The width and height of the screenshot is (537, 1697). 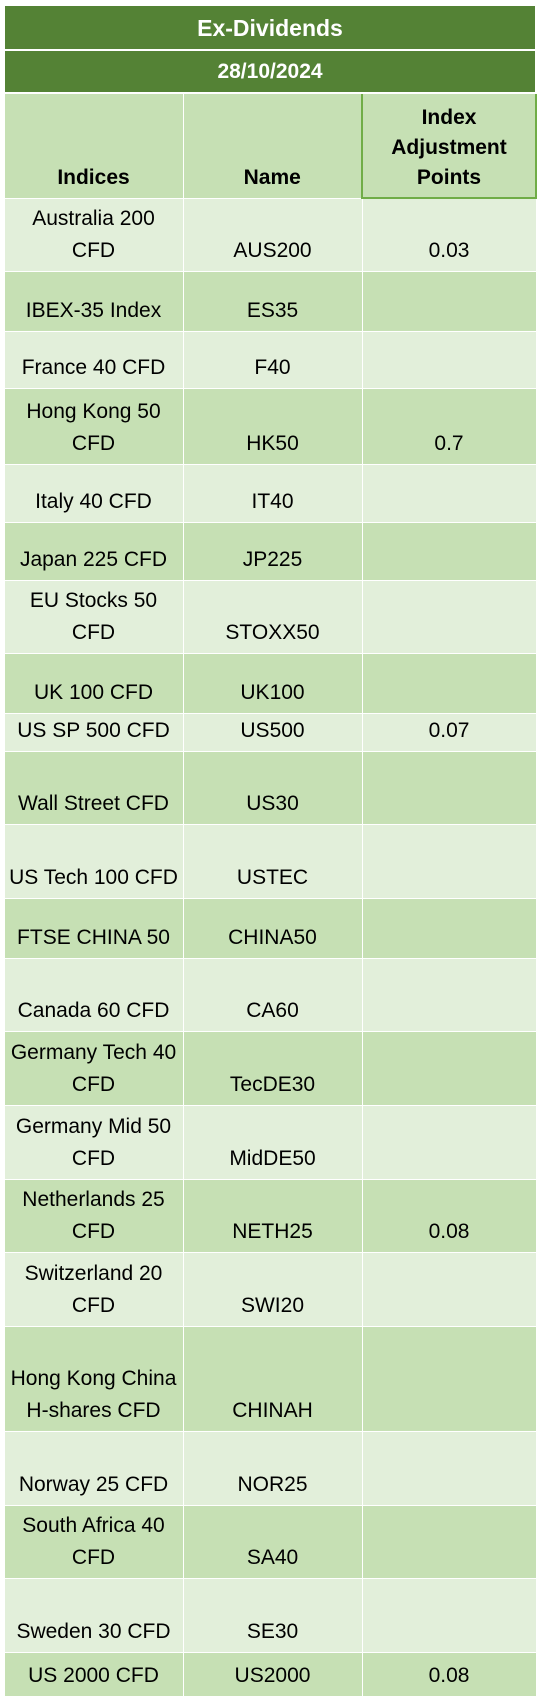 I want to click on name-cell: CA60, so click(x=272, y=994).